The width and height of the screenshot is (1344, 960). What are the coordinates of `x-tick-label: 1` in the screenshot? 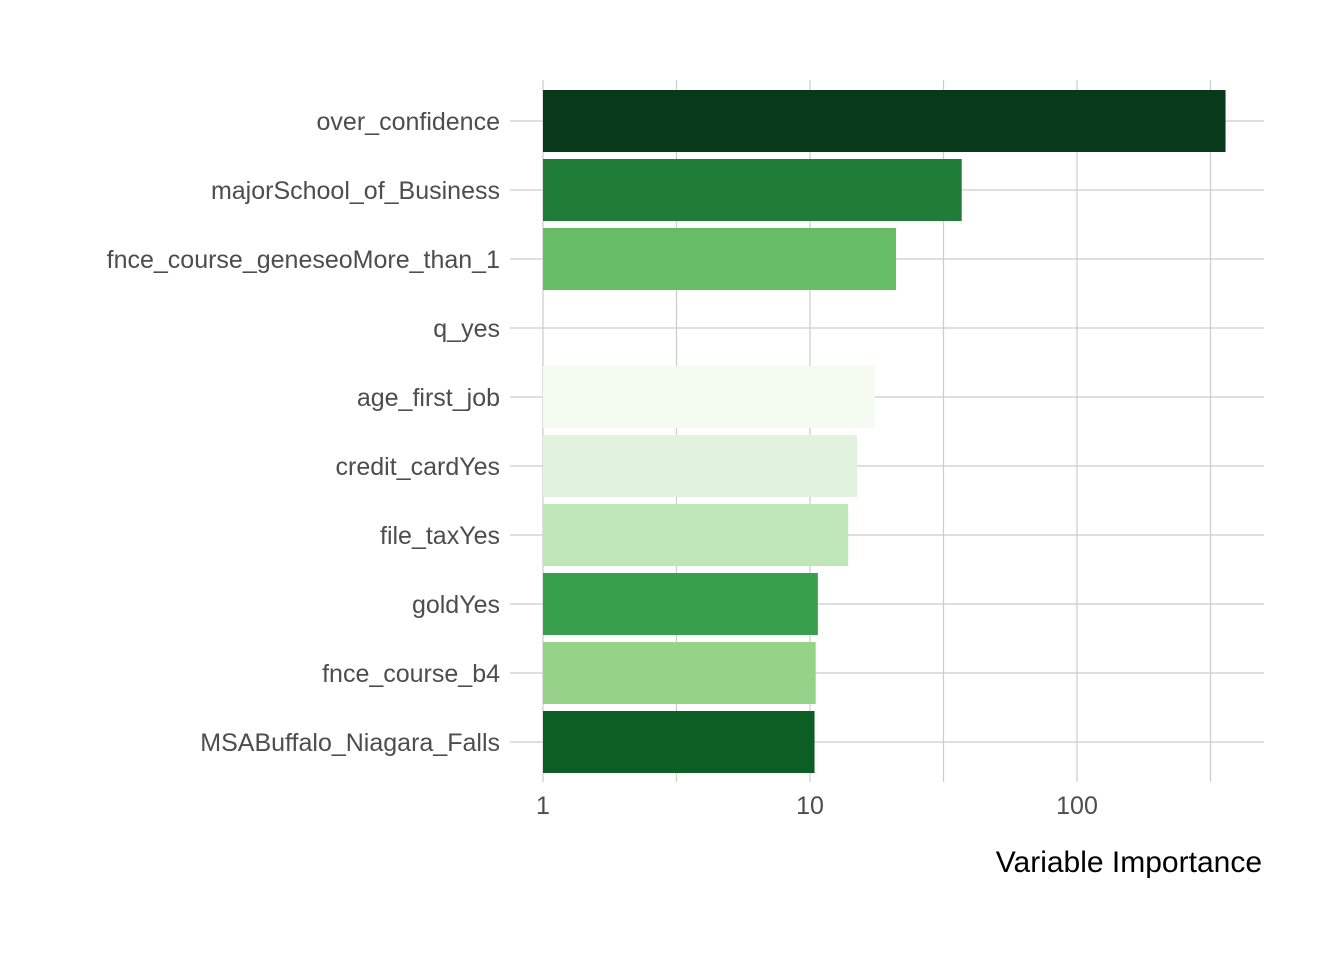 It's located at (543, 806).